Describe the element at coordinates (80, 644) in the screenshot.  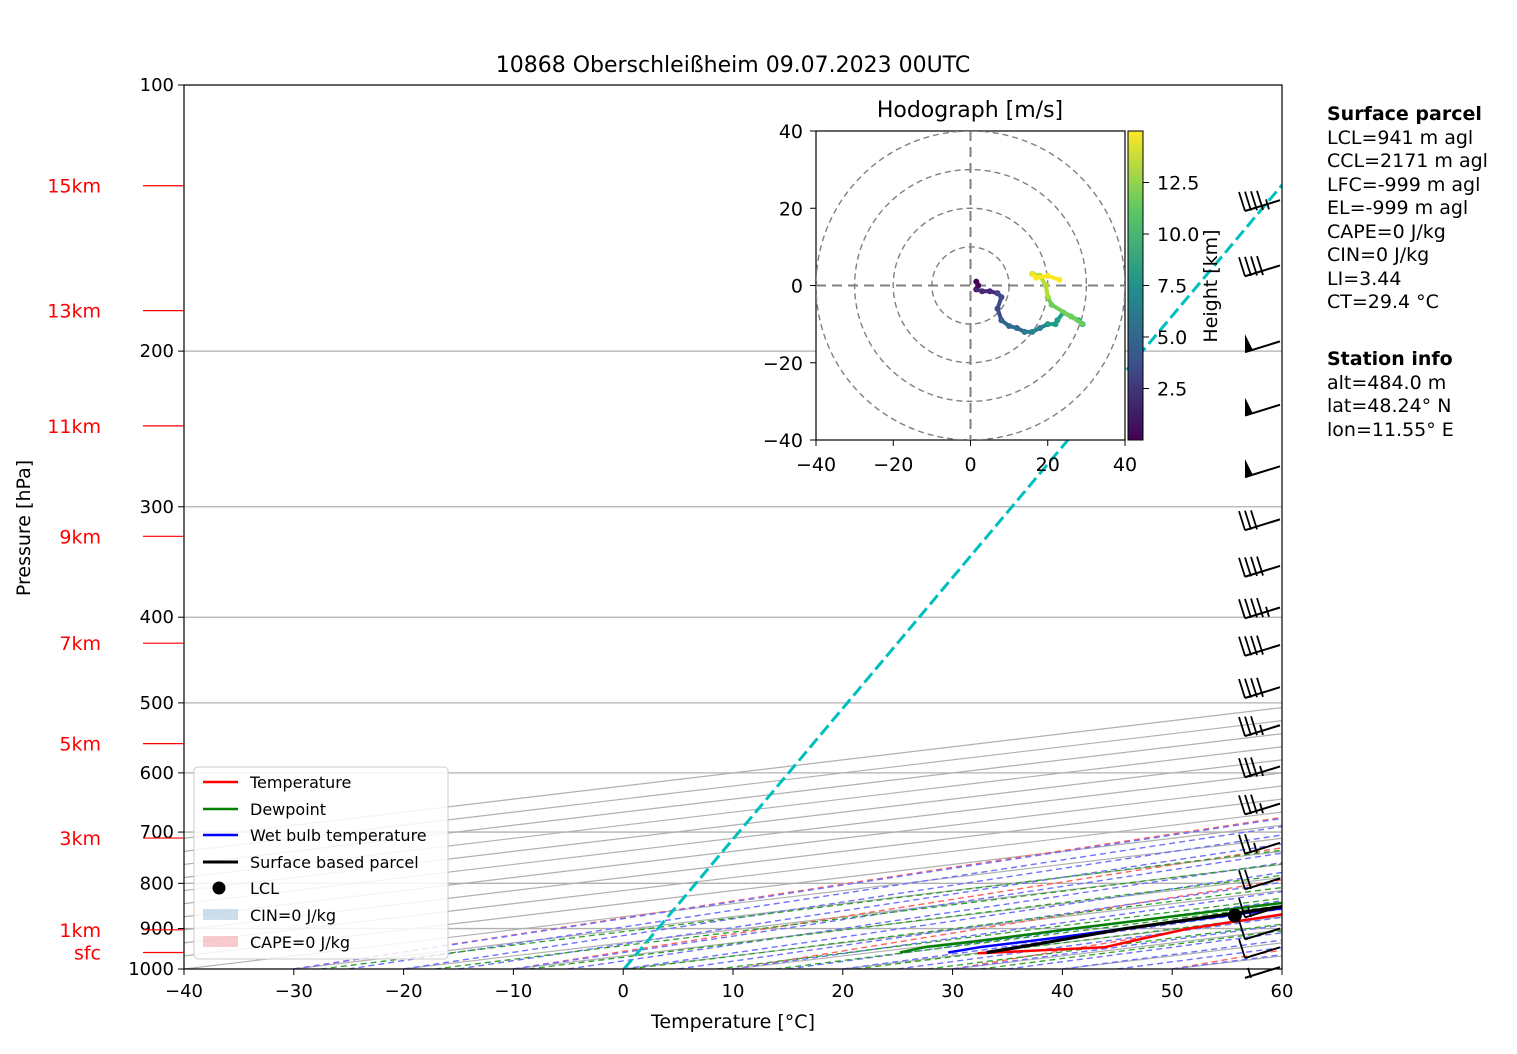
I see `height-label: 7km` at that location.